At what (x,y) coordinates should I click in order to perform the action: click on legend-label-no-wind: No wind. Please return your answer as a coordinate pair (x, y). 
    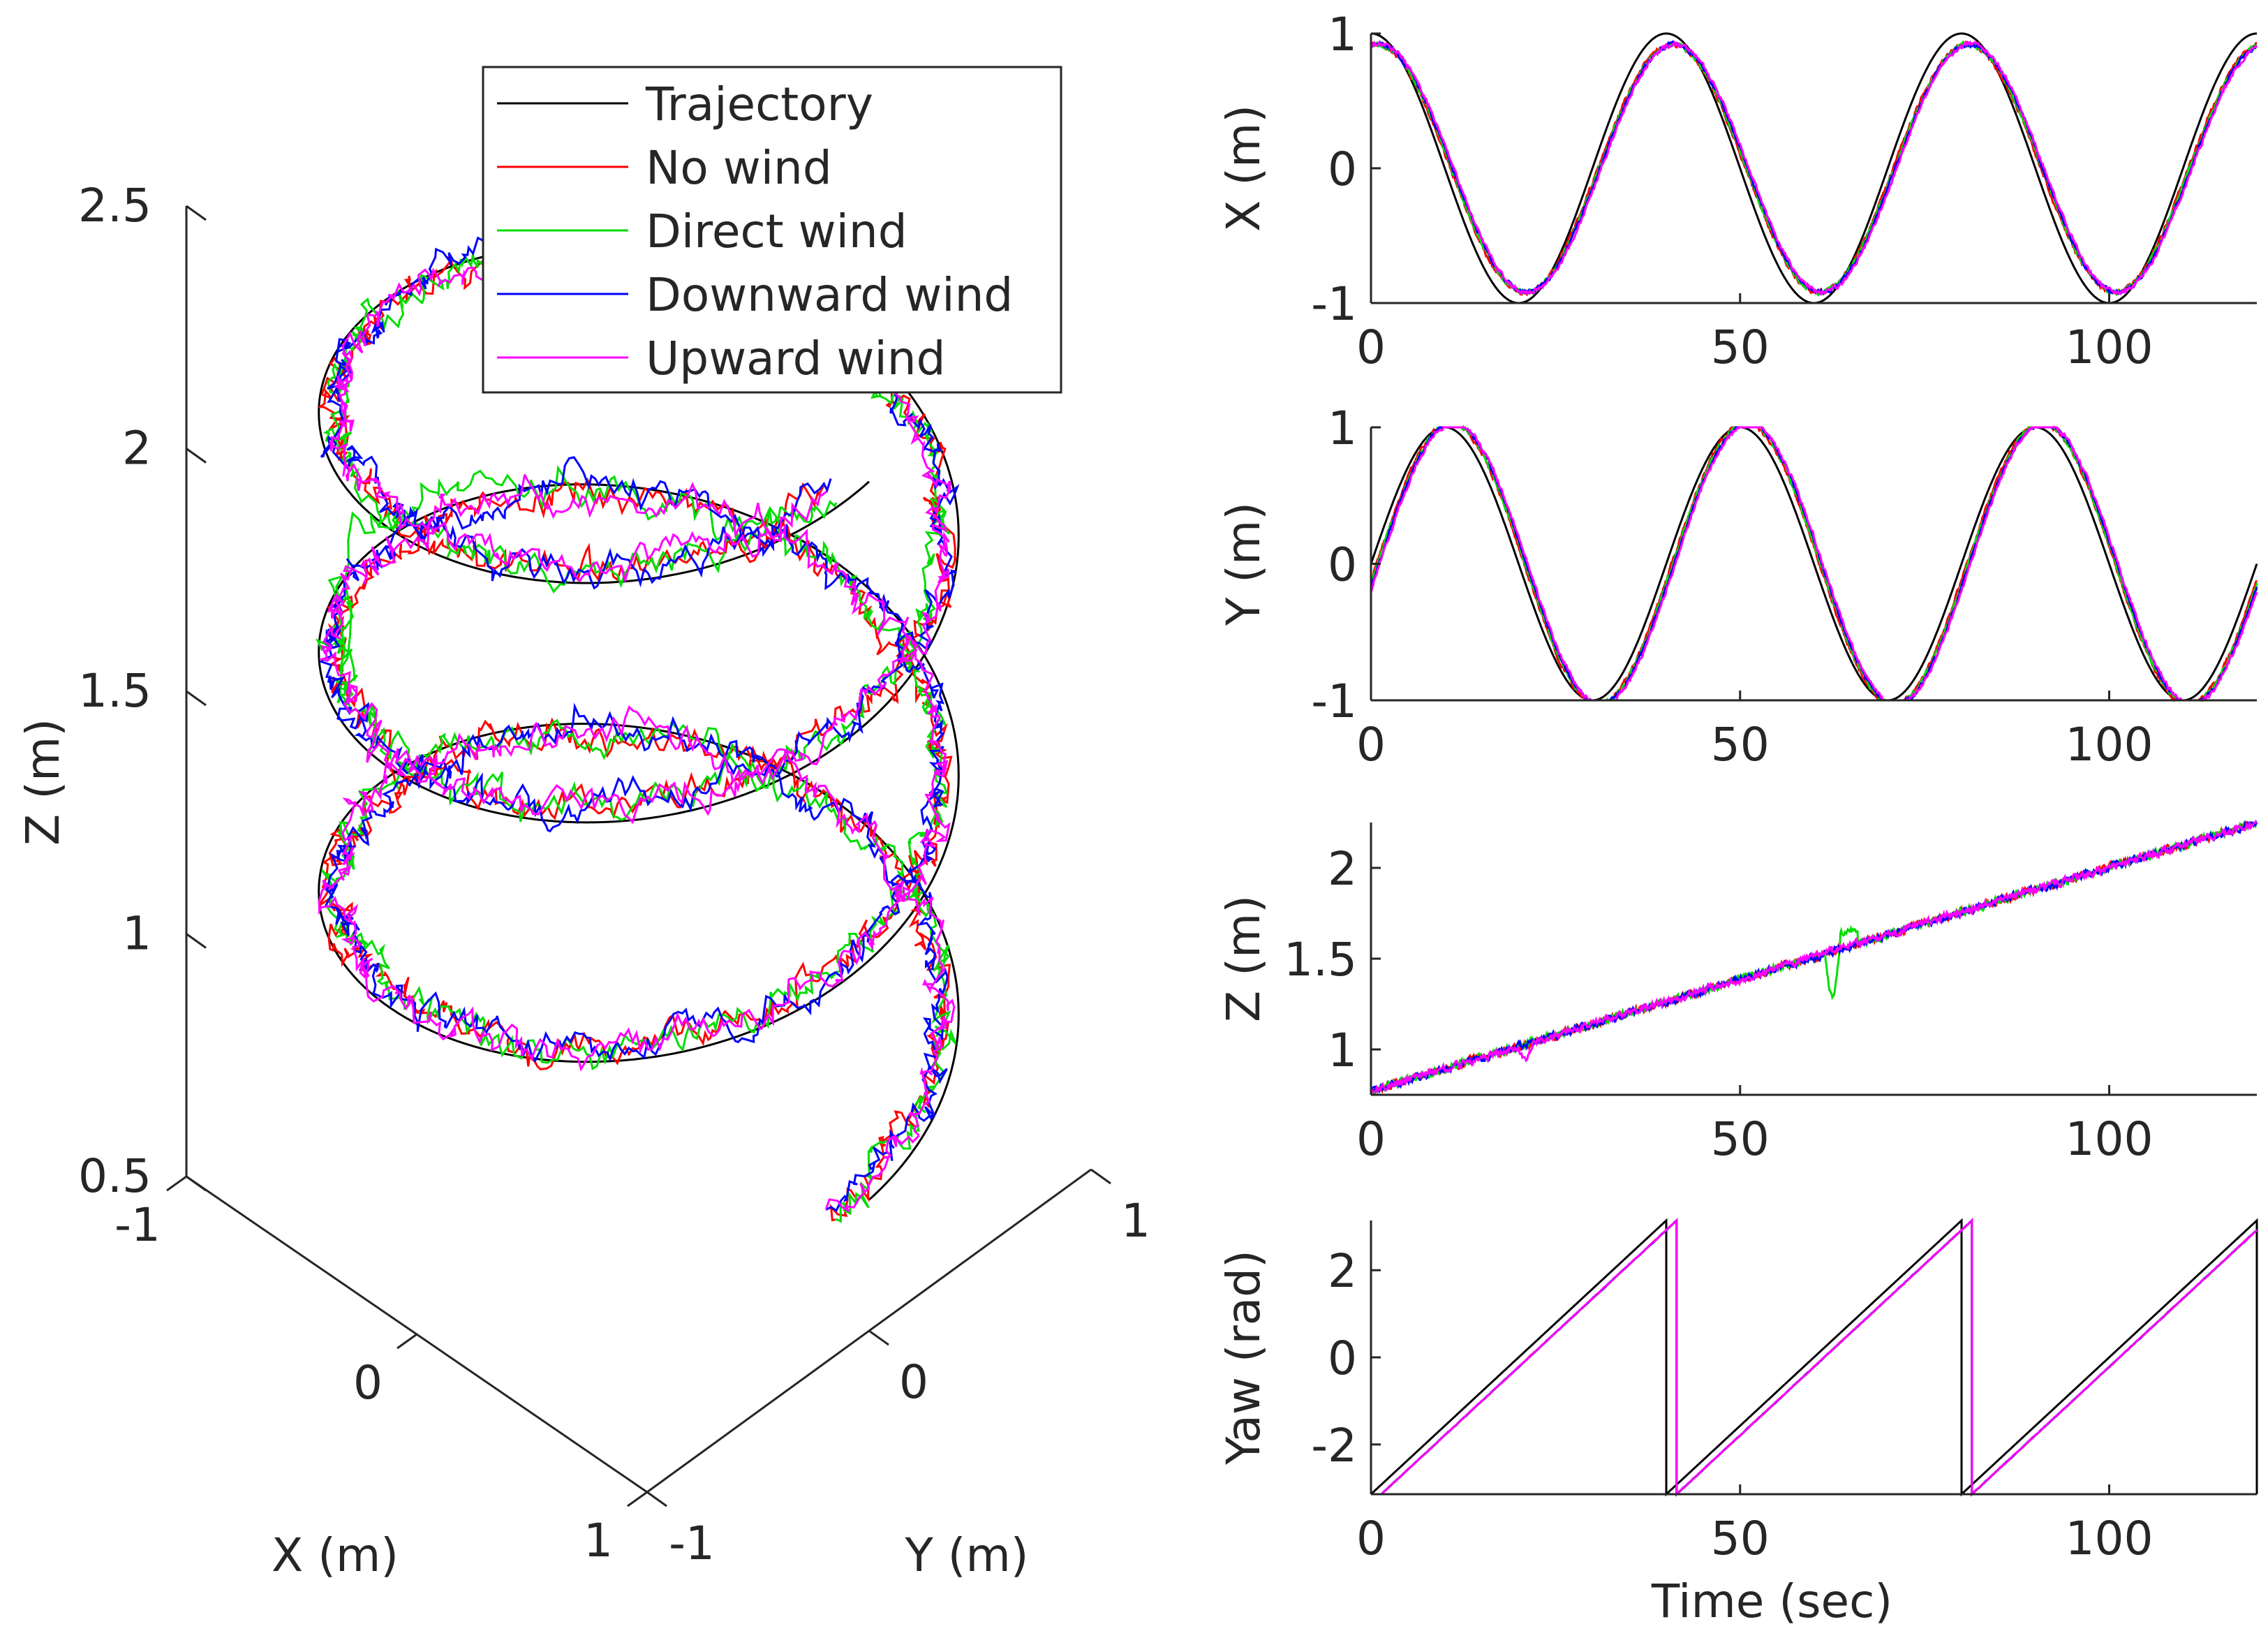
    Looking at the image, I should click on (739, 168).